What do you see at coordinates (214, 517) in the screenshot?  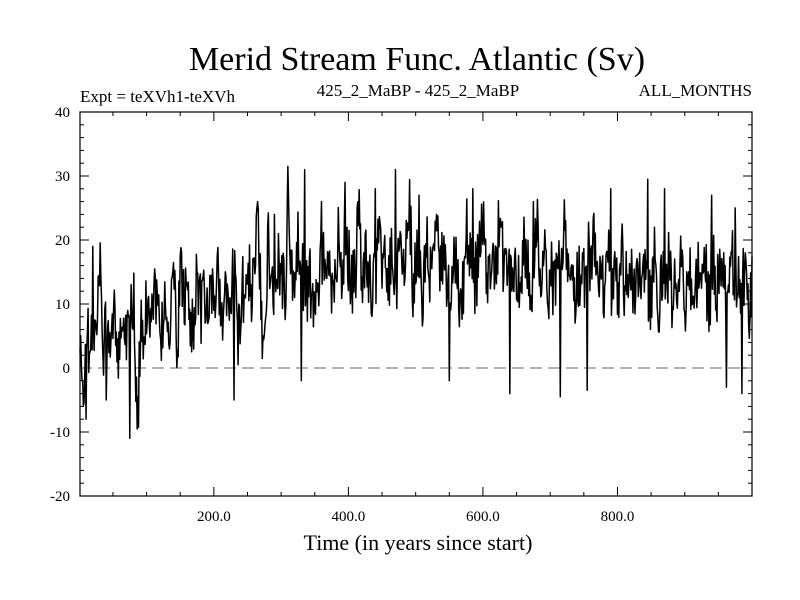 I see `x-tick-label: 200.0` at bounding box center [214, 517].